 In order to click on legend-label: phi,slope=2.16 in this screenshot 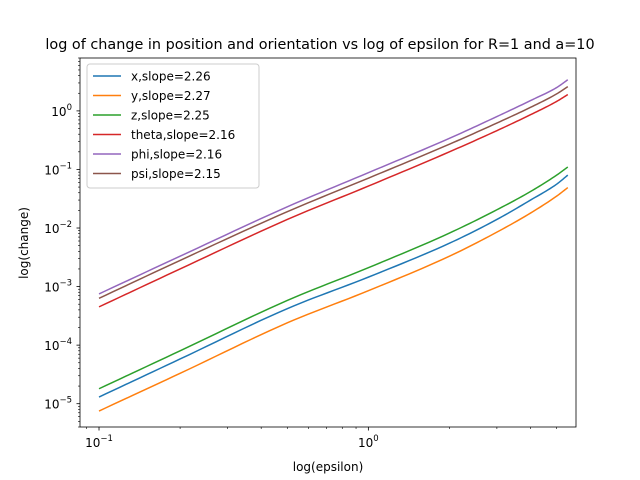, I will do `click(176, 155)`.